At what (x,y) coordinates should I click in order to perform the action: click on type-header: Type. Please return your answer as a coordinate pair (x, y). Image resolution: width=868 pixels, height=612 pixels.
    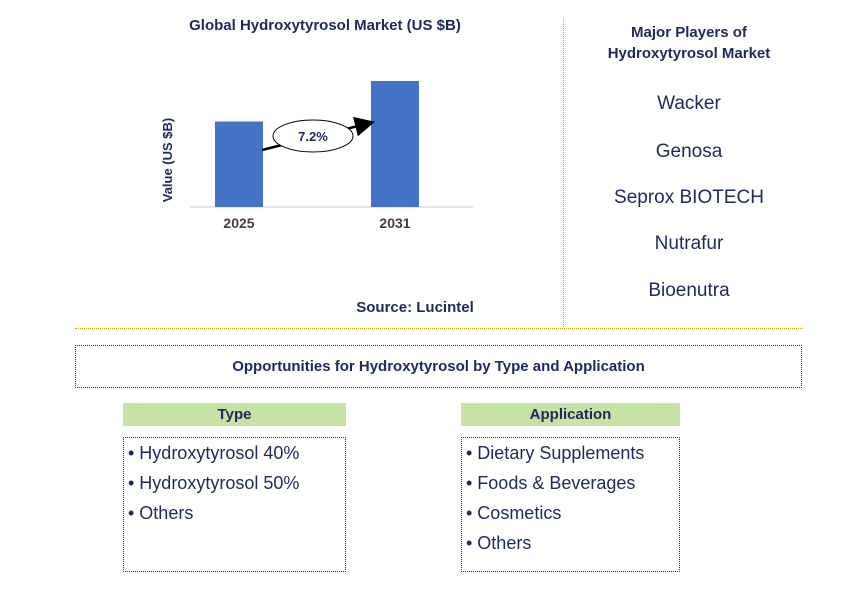
    Looking at the image, I should click on (234, 414).